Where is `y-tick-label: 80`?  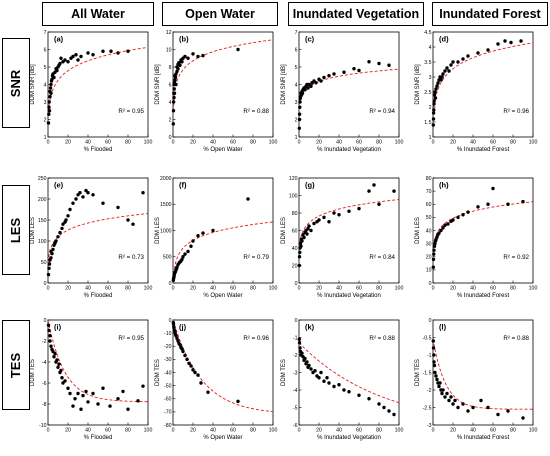
y-tick-label: 80 is located at coordinates (295, 214).